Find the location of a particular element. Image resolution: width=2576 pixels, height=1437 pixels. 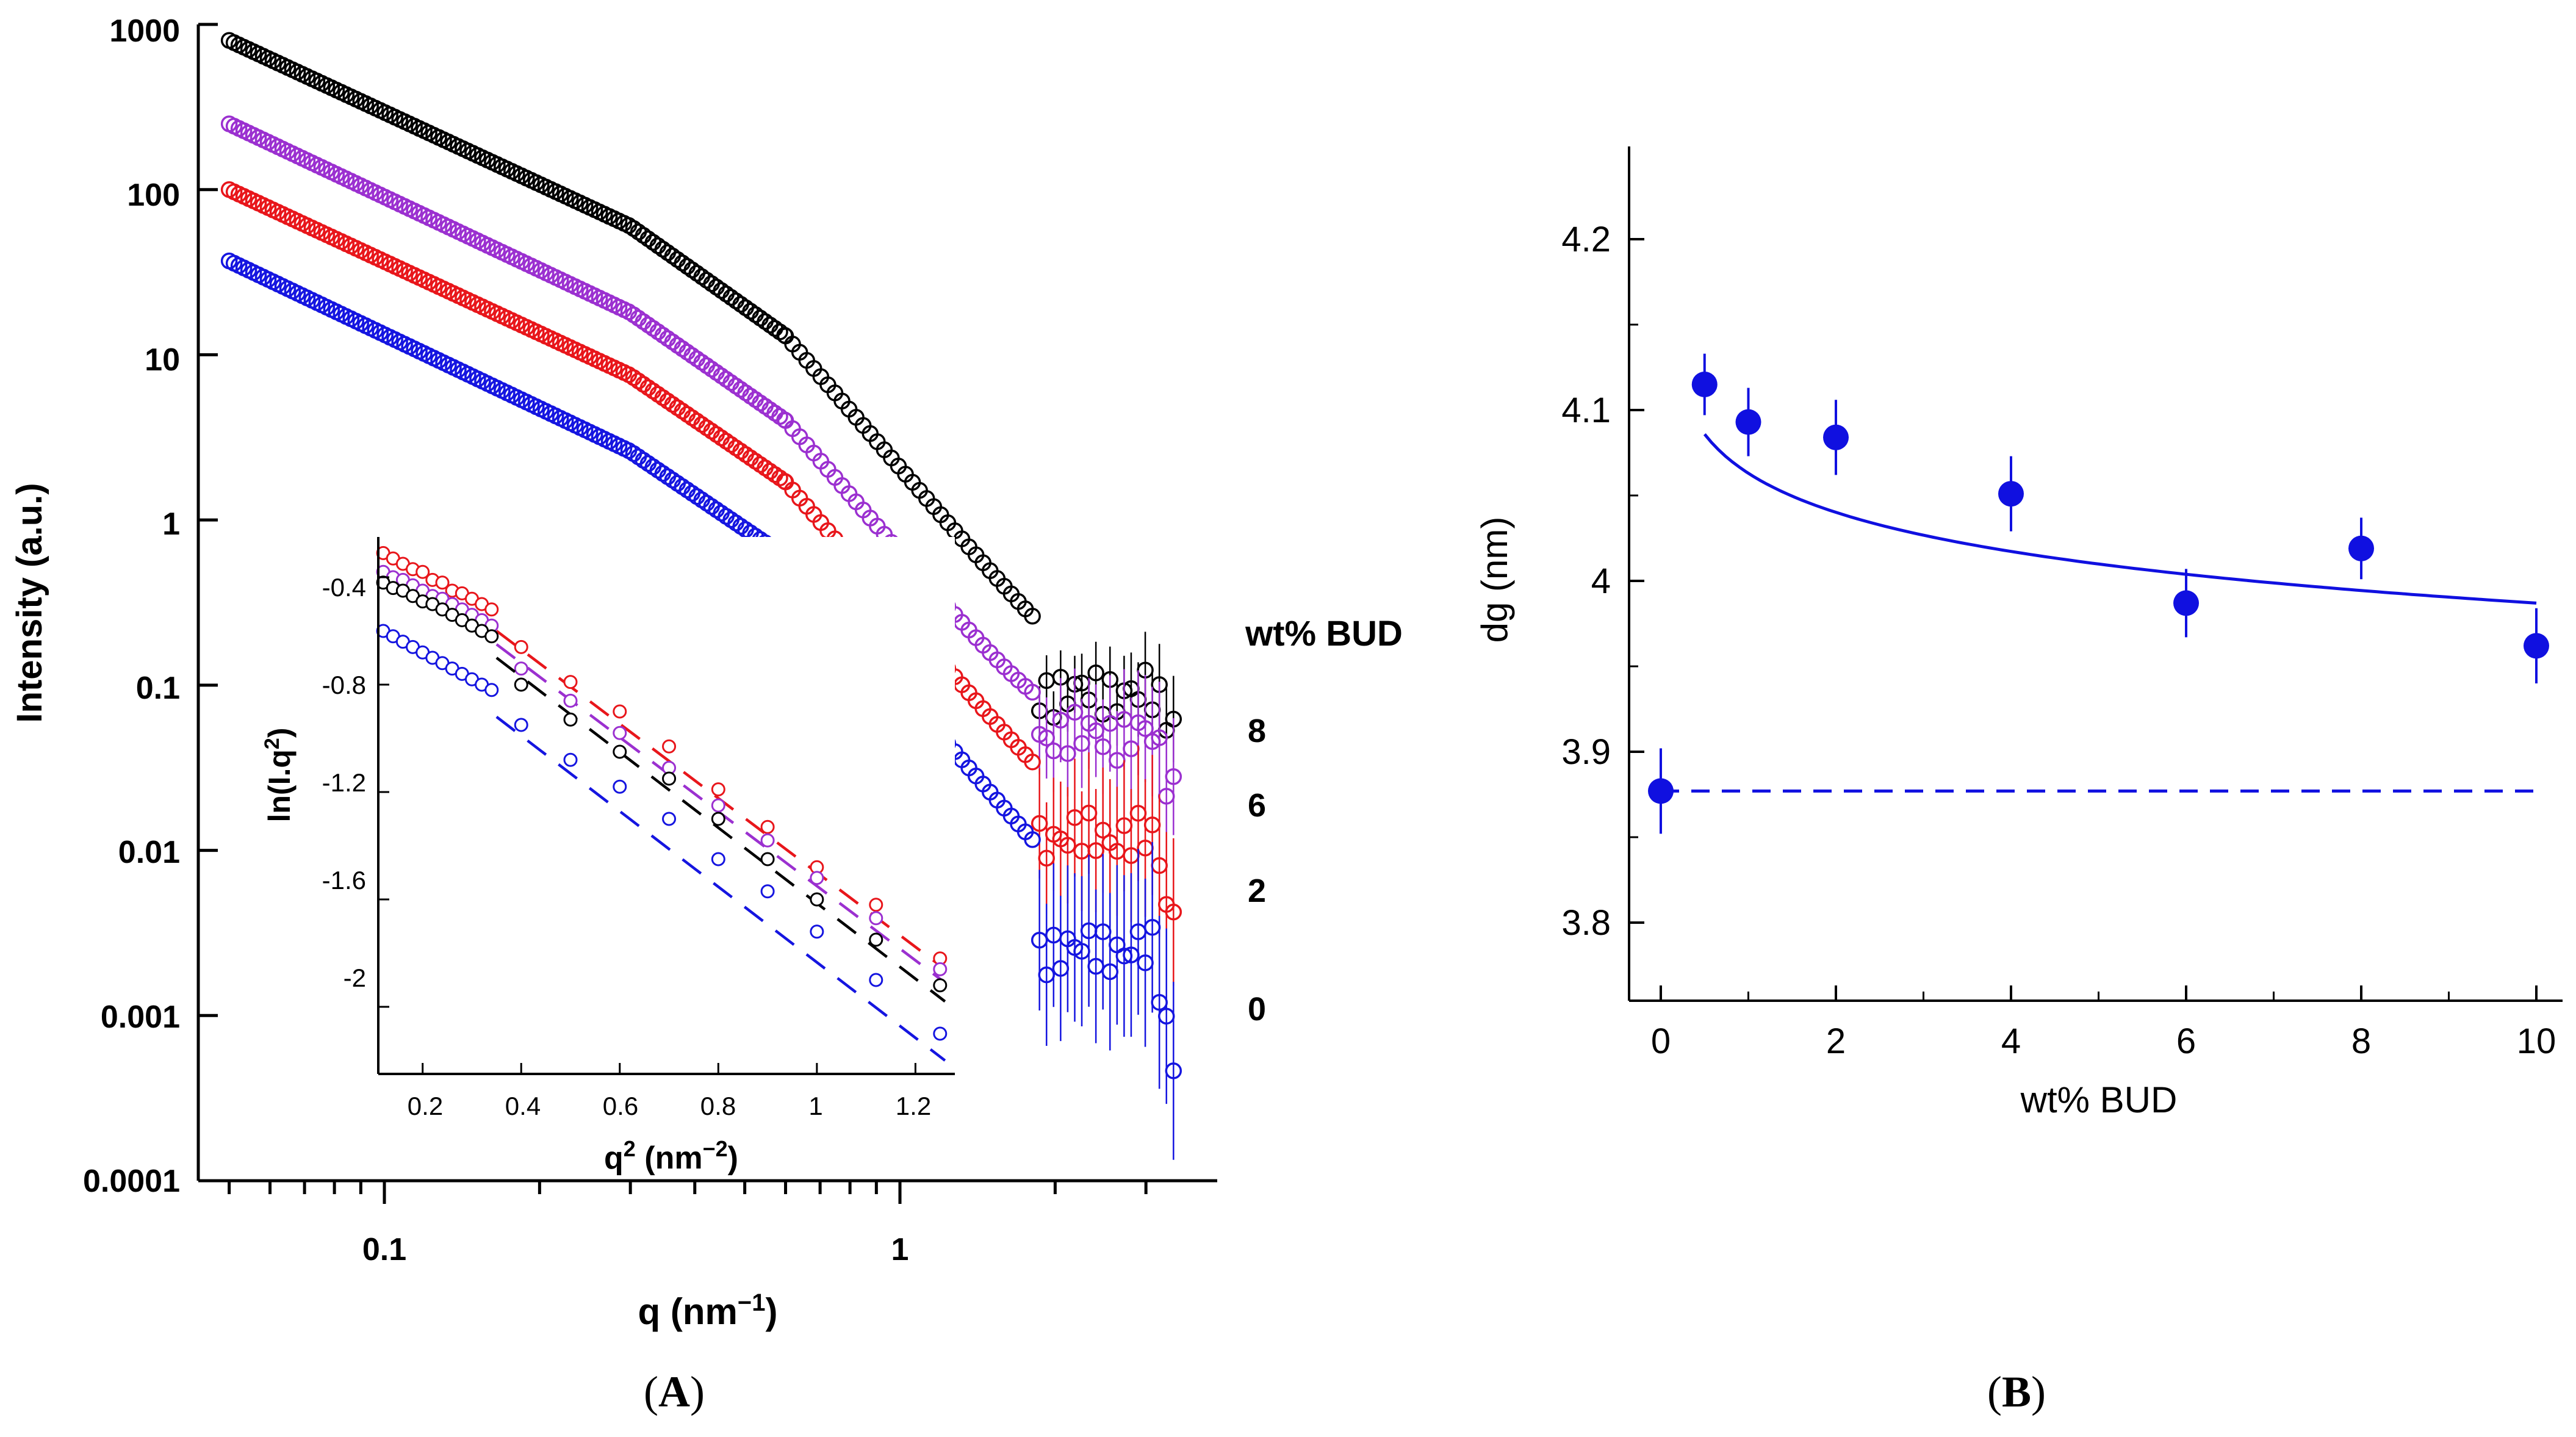

legend-title: wt% BUD is located at coordinates (1324, 634).